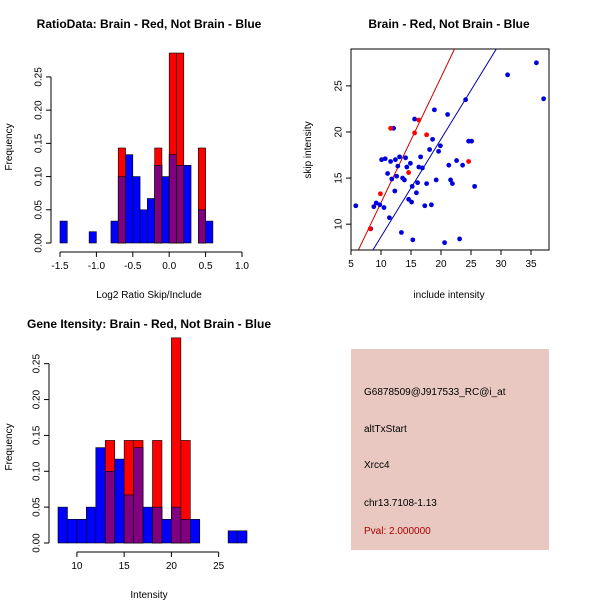  I want to click on ratio-histogram-x-tick-label: 1.0, so click(242, 266).